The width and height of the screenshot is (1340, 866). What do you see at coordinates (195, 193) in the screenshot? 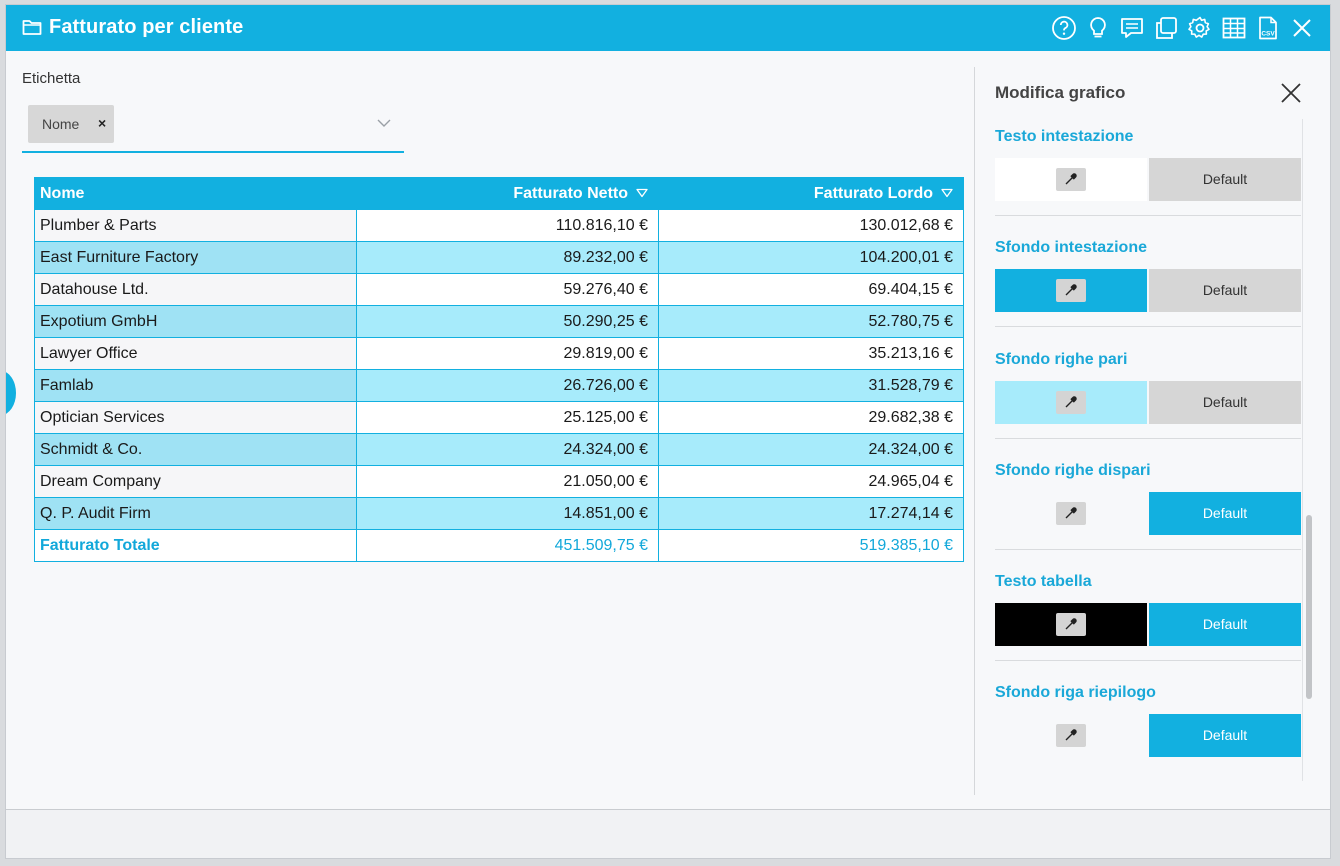
I see `column-header-name: Nome` at bounding box center [195, 193].